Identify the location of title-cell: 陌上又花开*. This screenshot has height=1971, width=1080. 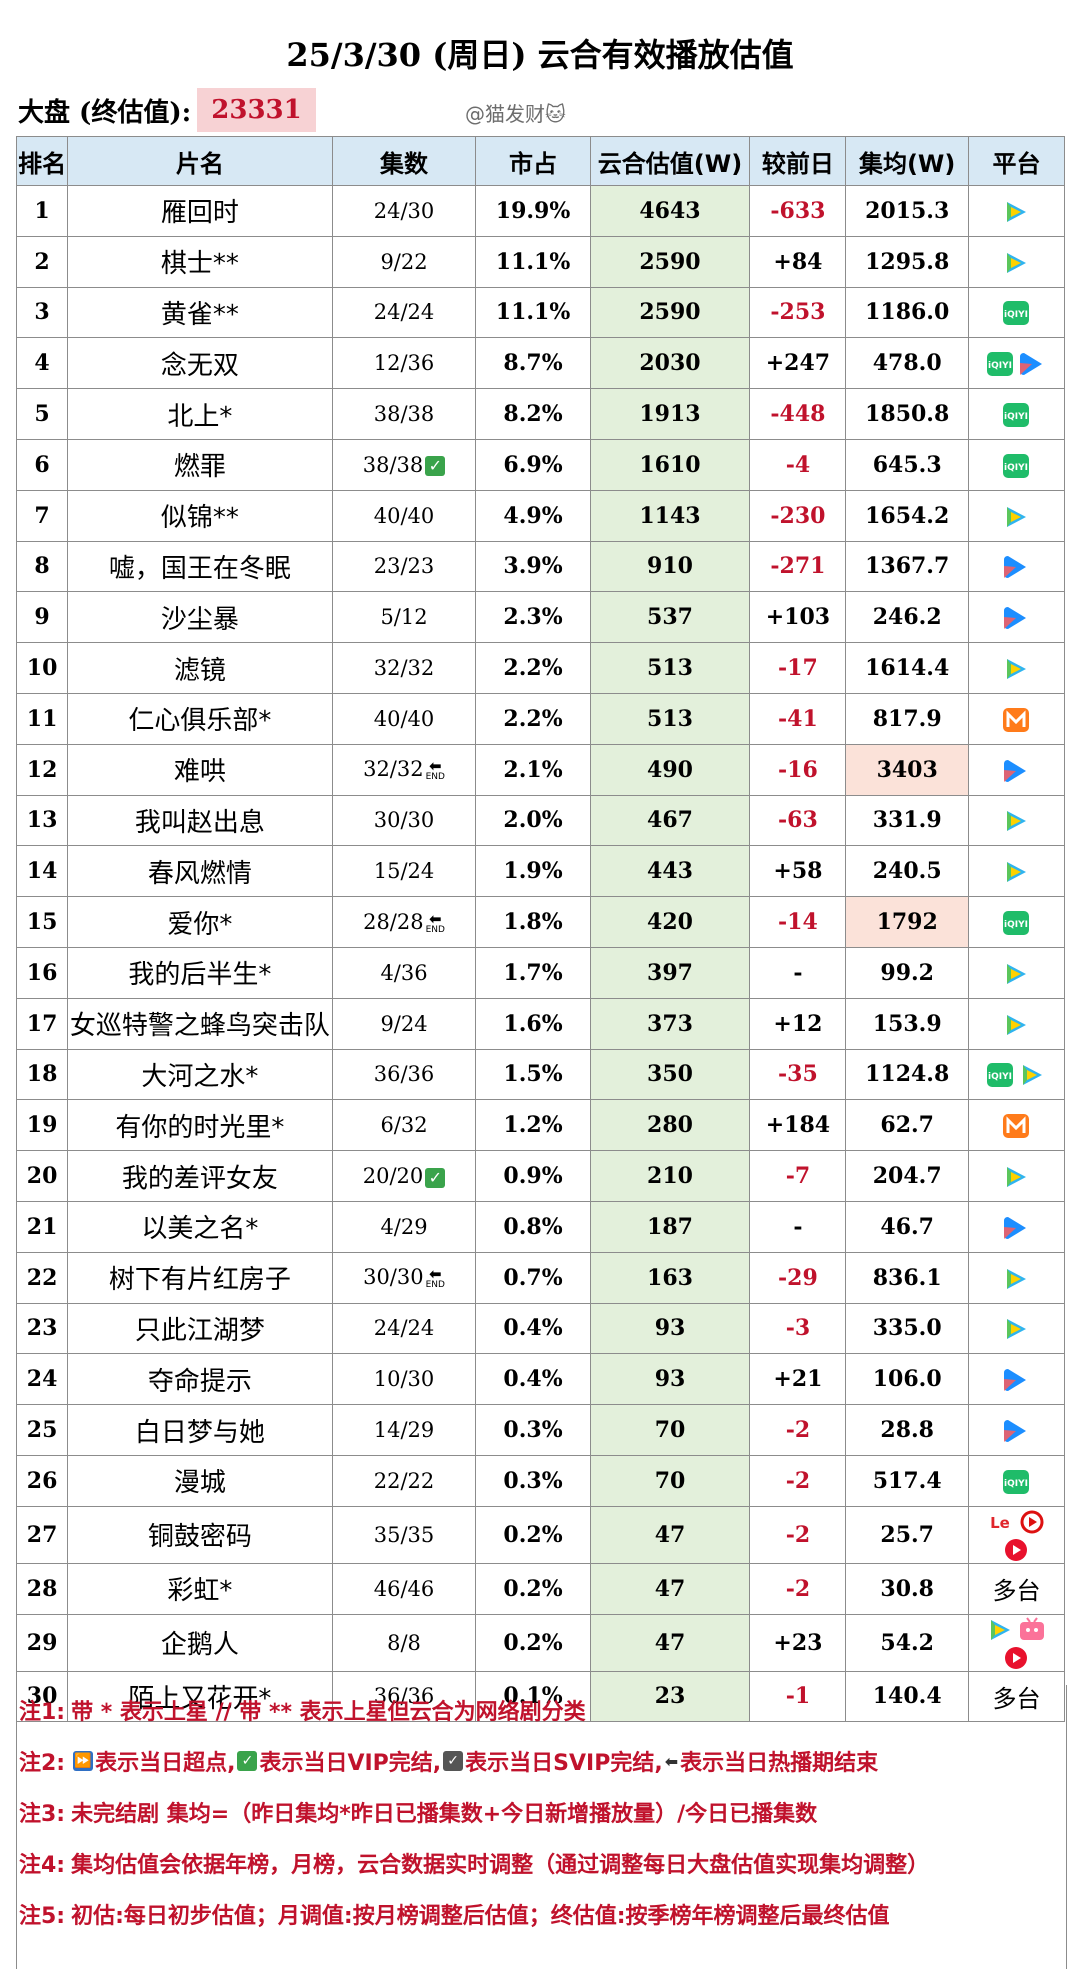
(200, 1696).